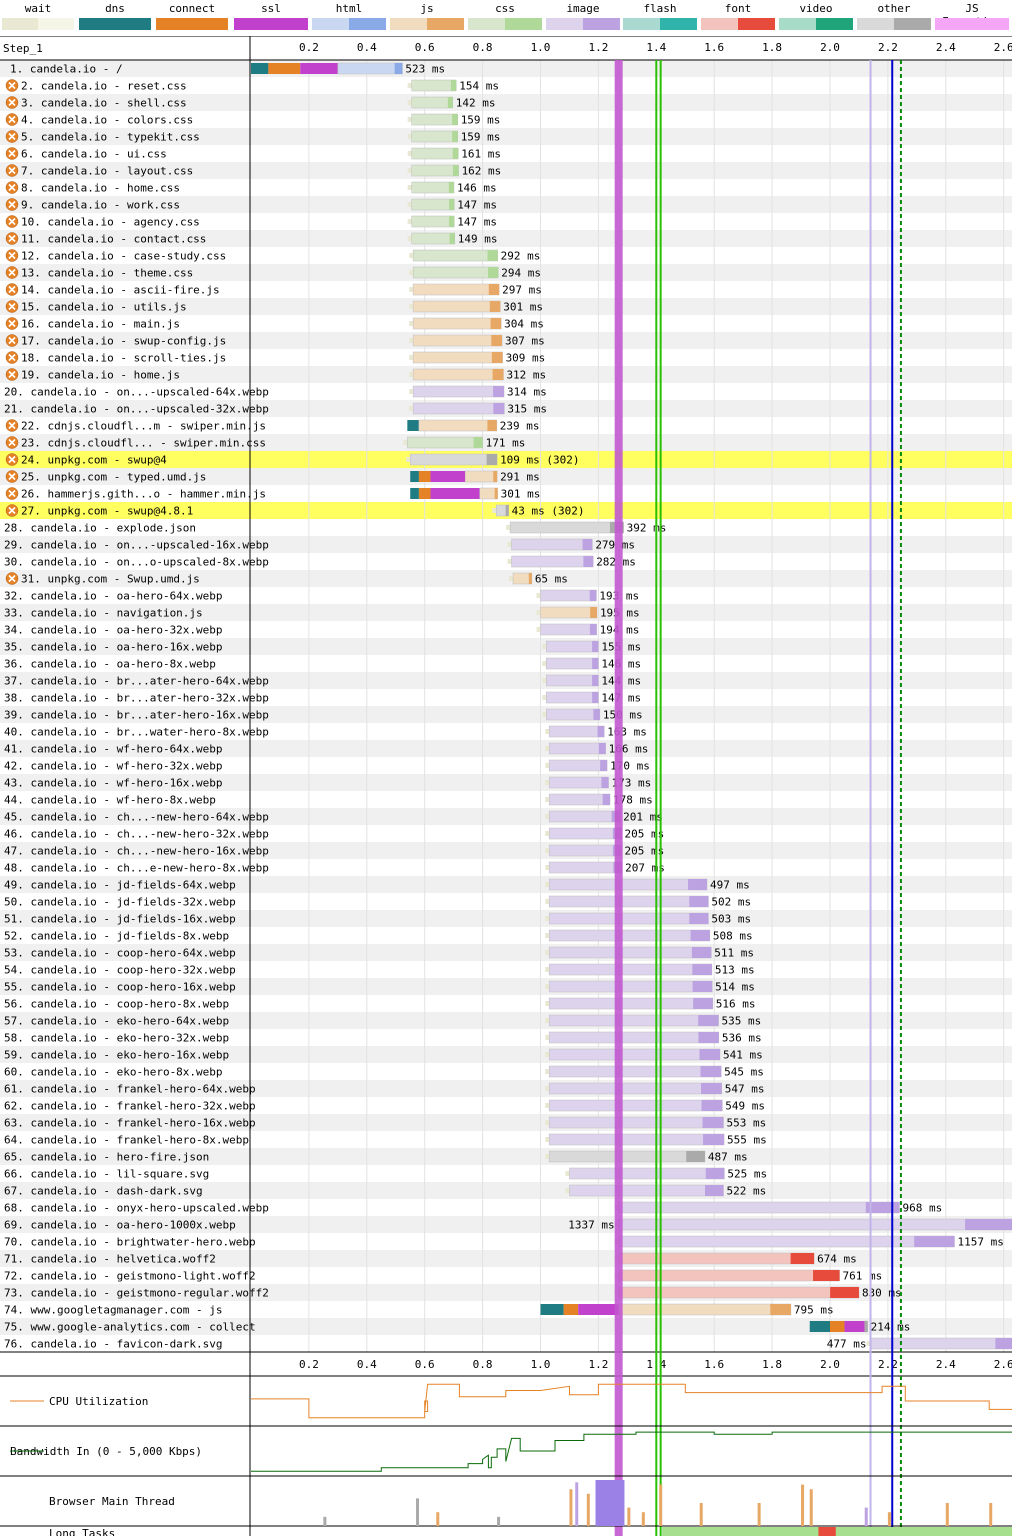  Describe the element at coordinates (427, 8) in the screenshot. I see `legend-label: js` at that location.